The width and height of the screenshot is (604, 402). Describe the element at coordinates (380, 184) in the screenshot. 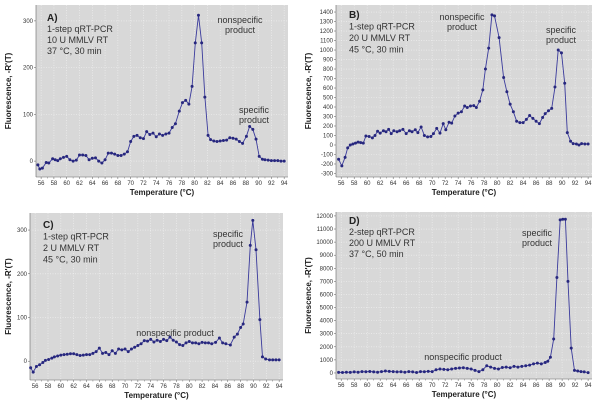

I see `x-tick-label: 62` at that location.